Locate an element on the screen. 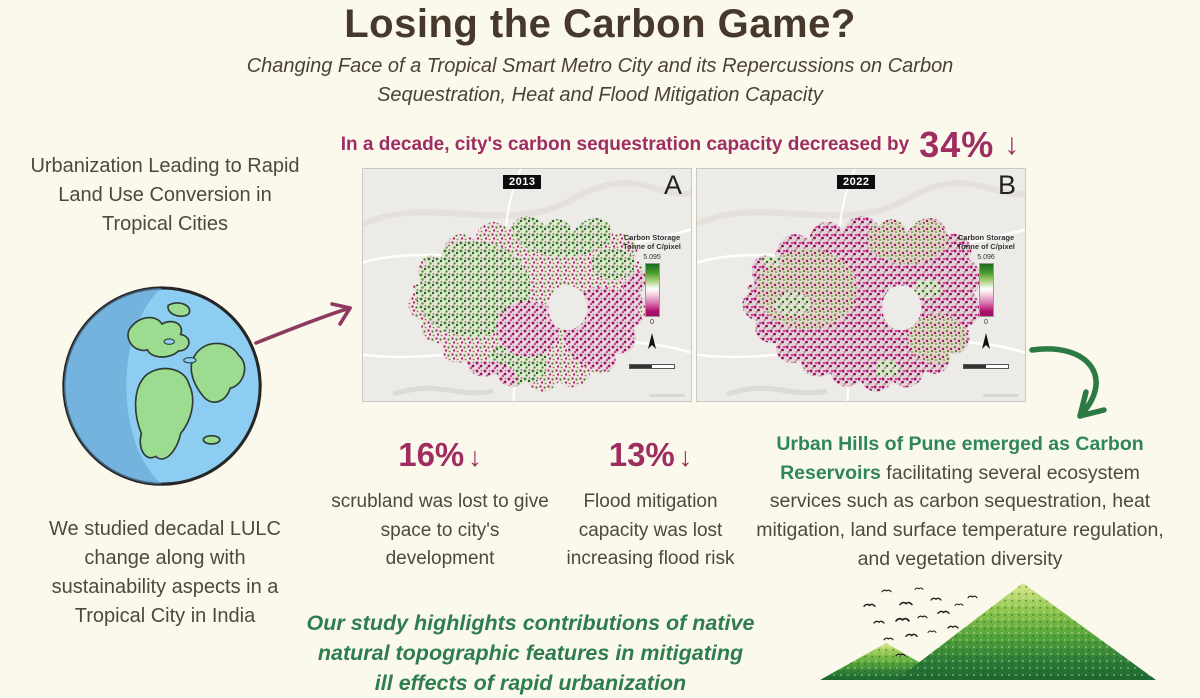 Image resolution: width=1200 pixels, height=698 pixels. green-hills-illustration is located at coordinates (988, 631).